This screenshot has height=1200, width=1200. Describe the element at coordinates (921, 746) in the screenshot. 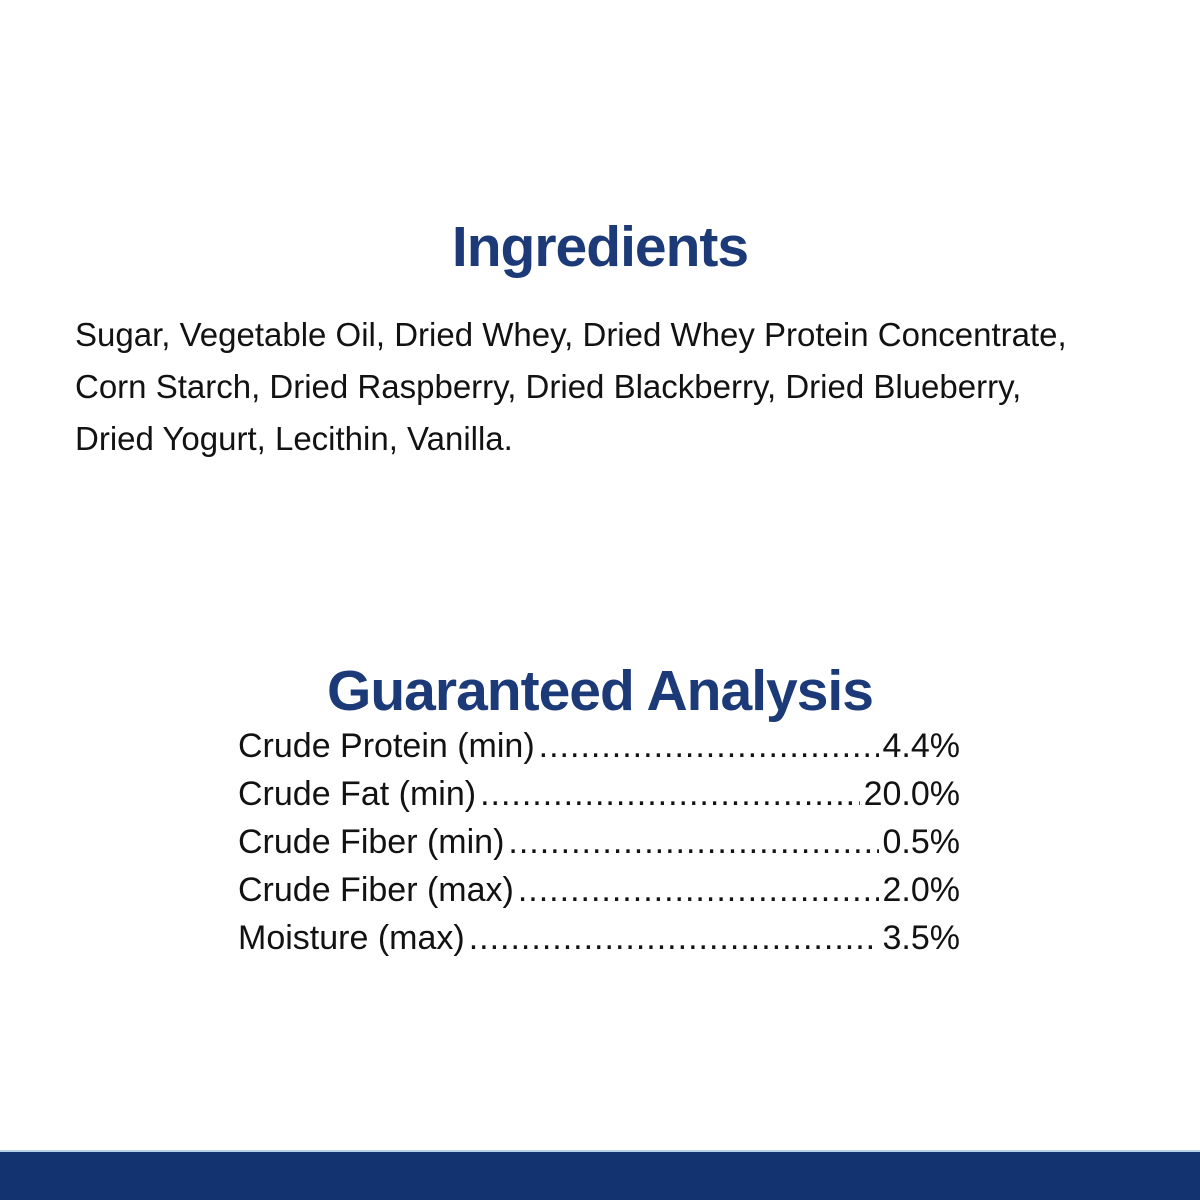

I see `analysis-value: 4.4%` at that location.